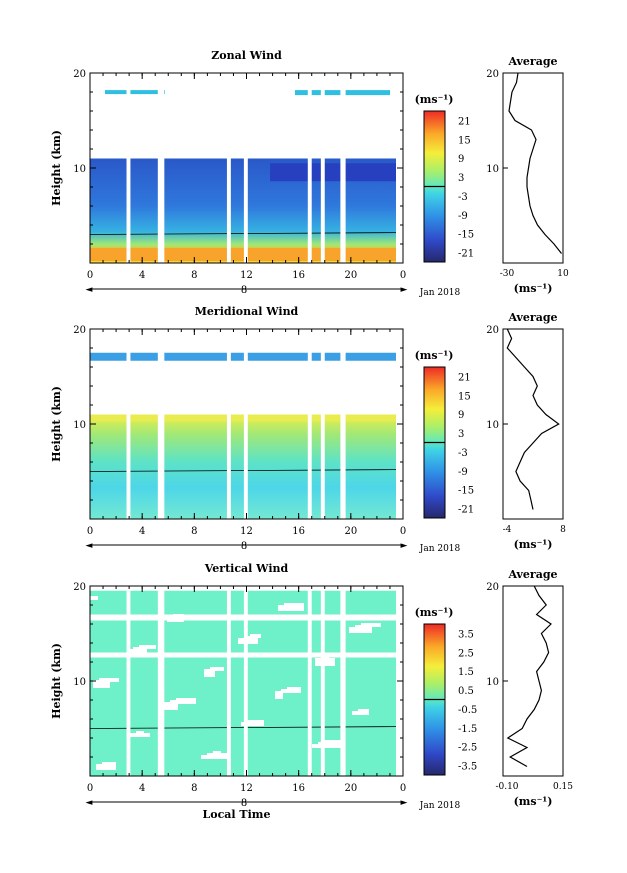 The width and height of the screenshot is (627, 873). I want to click on profile-title: Average, so click(532, 317).